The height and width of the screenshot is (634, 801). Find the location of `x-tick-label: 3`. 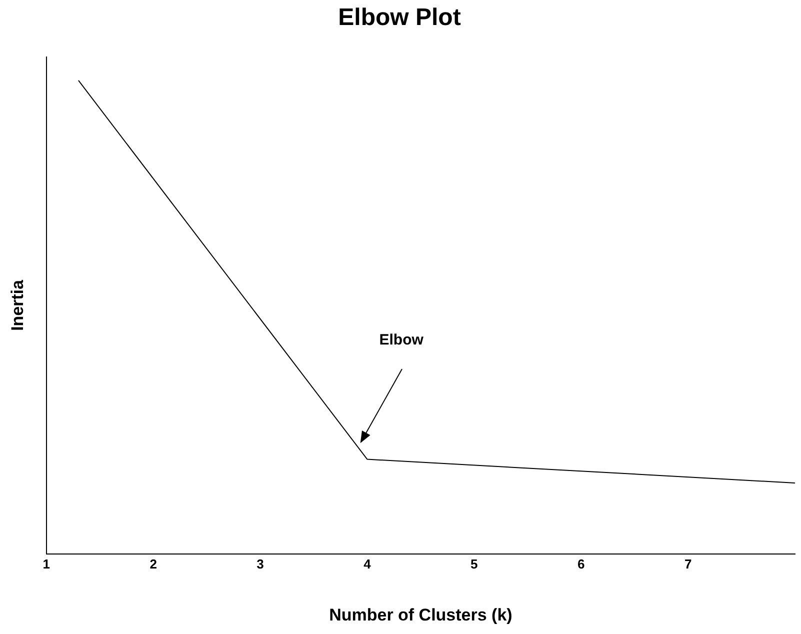

x-tick-label: 3 is located at coordinates (260, 564).